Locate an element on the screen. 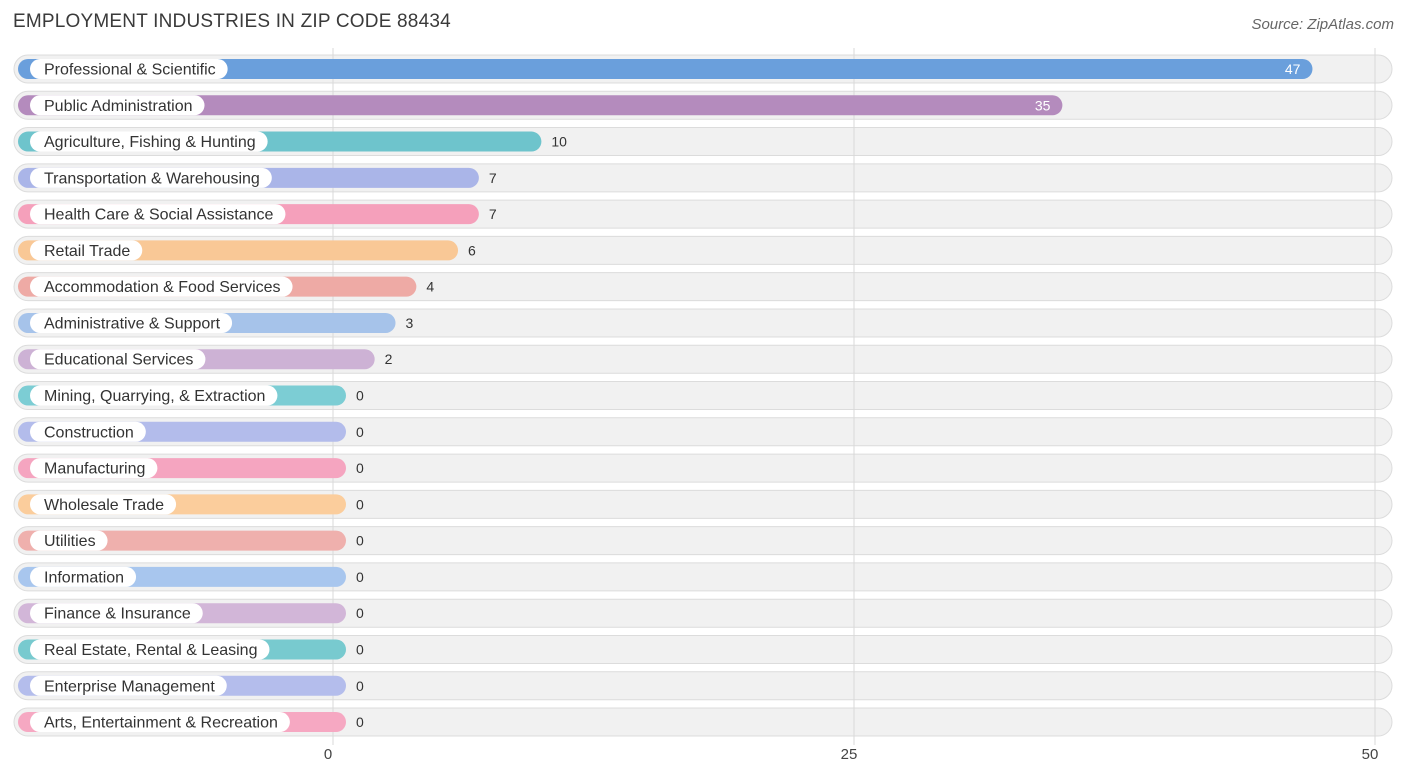 The height and width of the screenshot is (777, 1406). x-axis-ticks: 0 25 50 is located at coordinates (851, 754).